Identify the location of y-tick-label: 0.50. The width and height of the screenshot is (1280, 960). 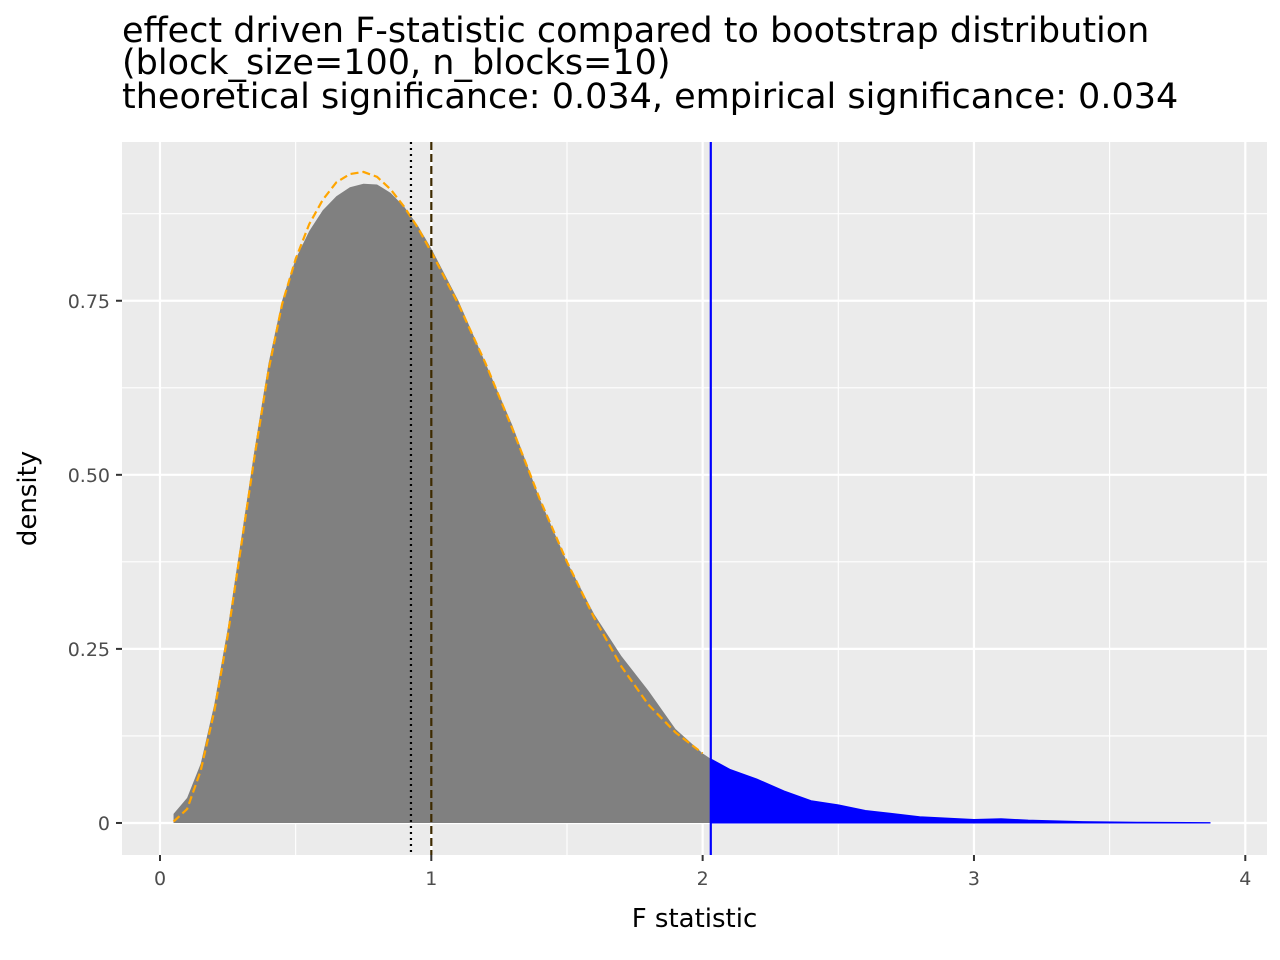
(89, 476).